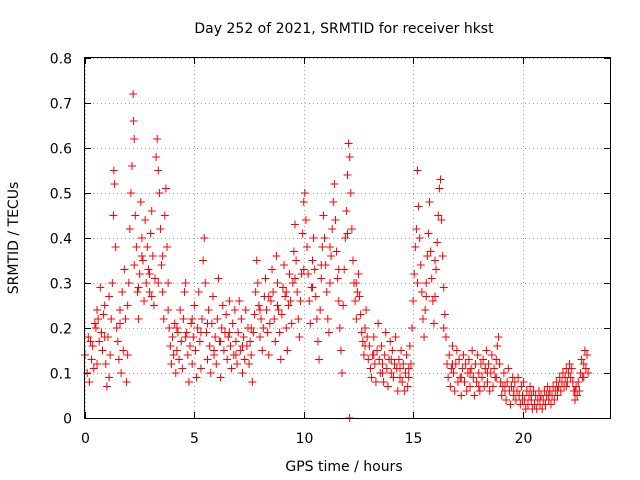 This screenshot has width=640, height=480. What do you see at coordinates (305, 439) in the screenshot?
I see `x-tick-label: 10` at bounding box center [305, 439].